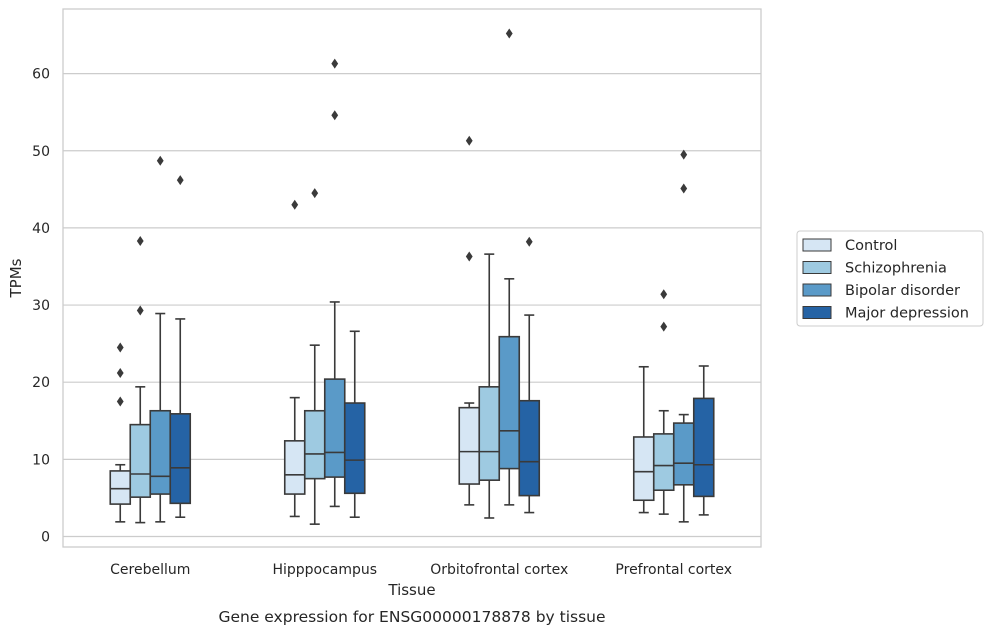  What do you see at coordinates (871, 246) in the screenshot?
I see `legend-label: Control` at bounding box center [871, 246].